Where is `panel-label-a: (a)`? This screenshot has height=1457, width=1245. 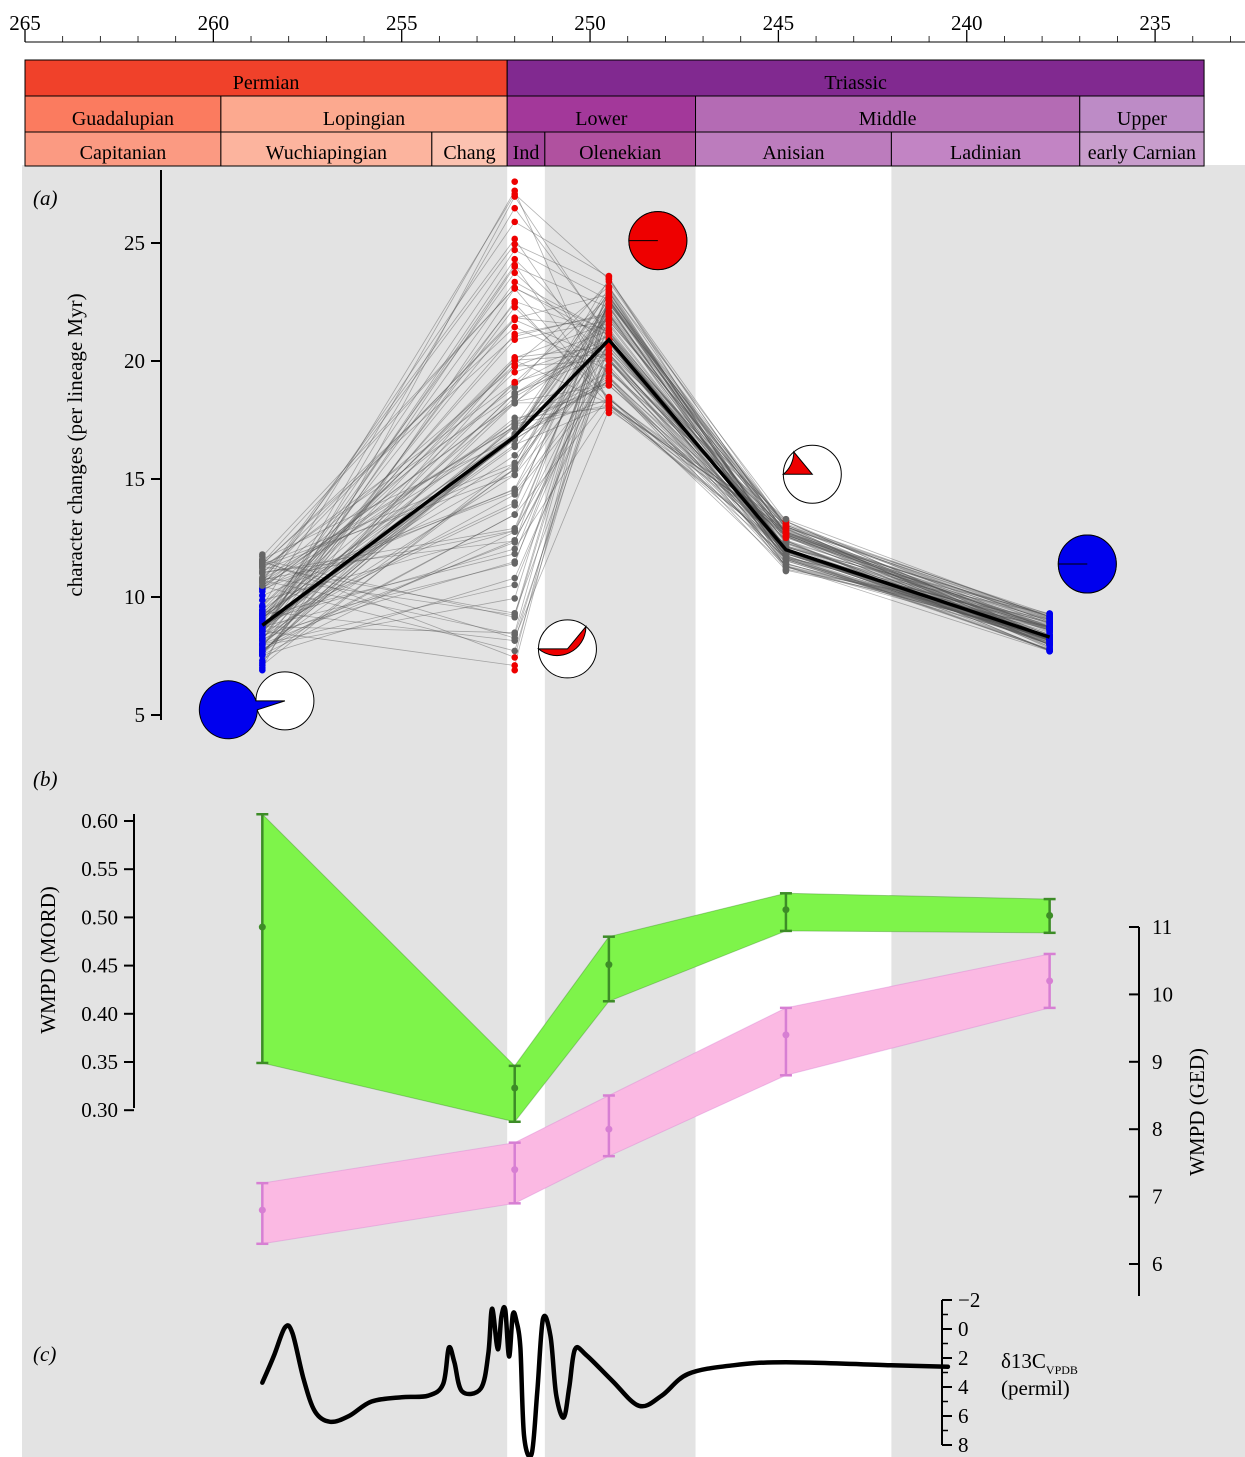
panel-label-a: (a) is located at coordinates (45, 198).